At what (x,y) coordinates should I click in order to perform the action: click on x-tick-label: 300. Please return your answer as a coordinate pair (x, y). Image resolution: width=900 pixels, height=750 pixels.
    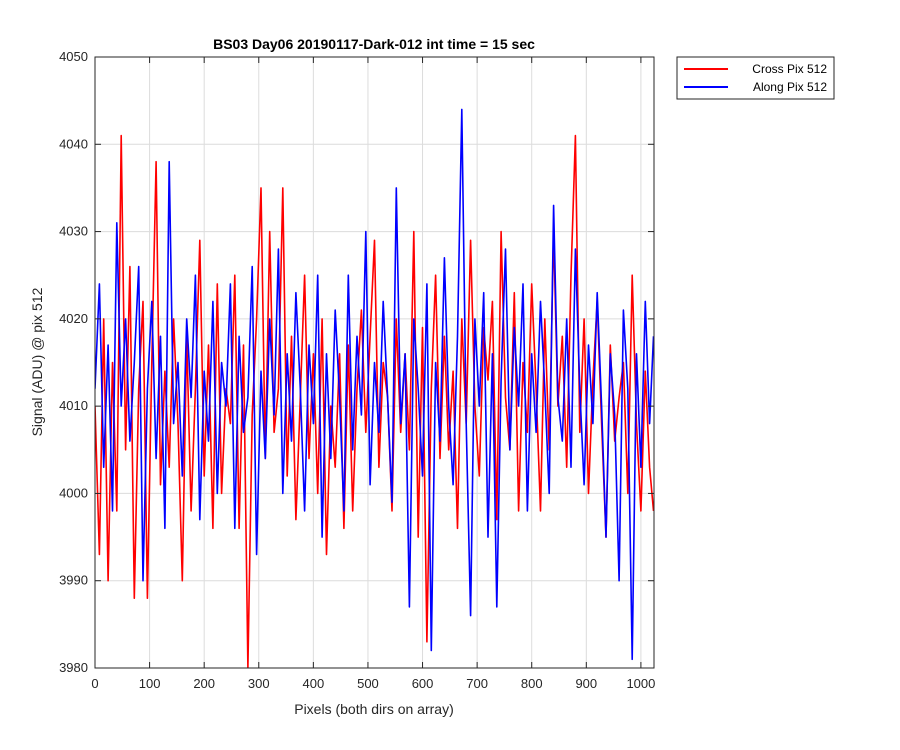
    Looking at the image, I should click on (259, 683).